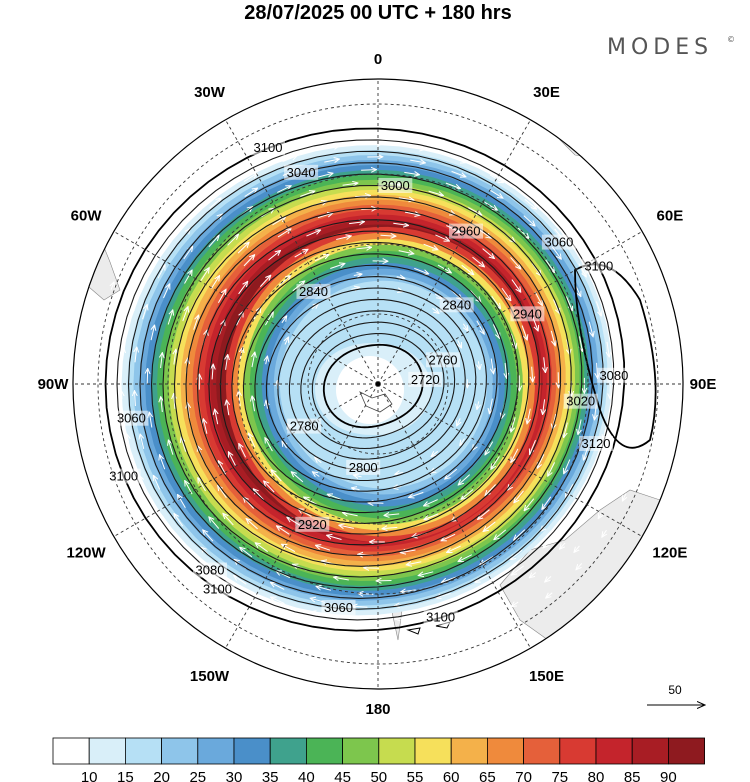  Describe the element at coordinates (378, 59) in the screenshot. I see `longitude-label: 0` at that location.